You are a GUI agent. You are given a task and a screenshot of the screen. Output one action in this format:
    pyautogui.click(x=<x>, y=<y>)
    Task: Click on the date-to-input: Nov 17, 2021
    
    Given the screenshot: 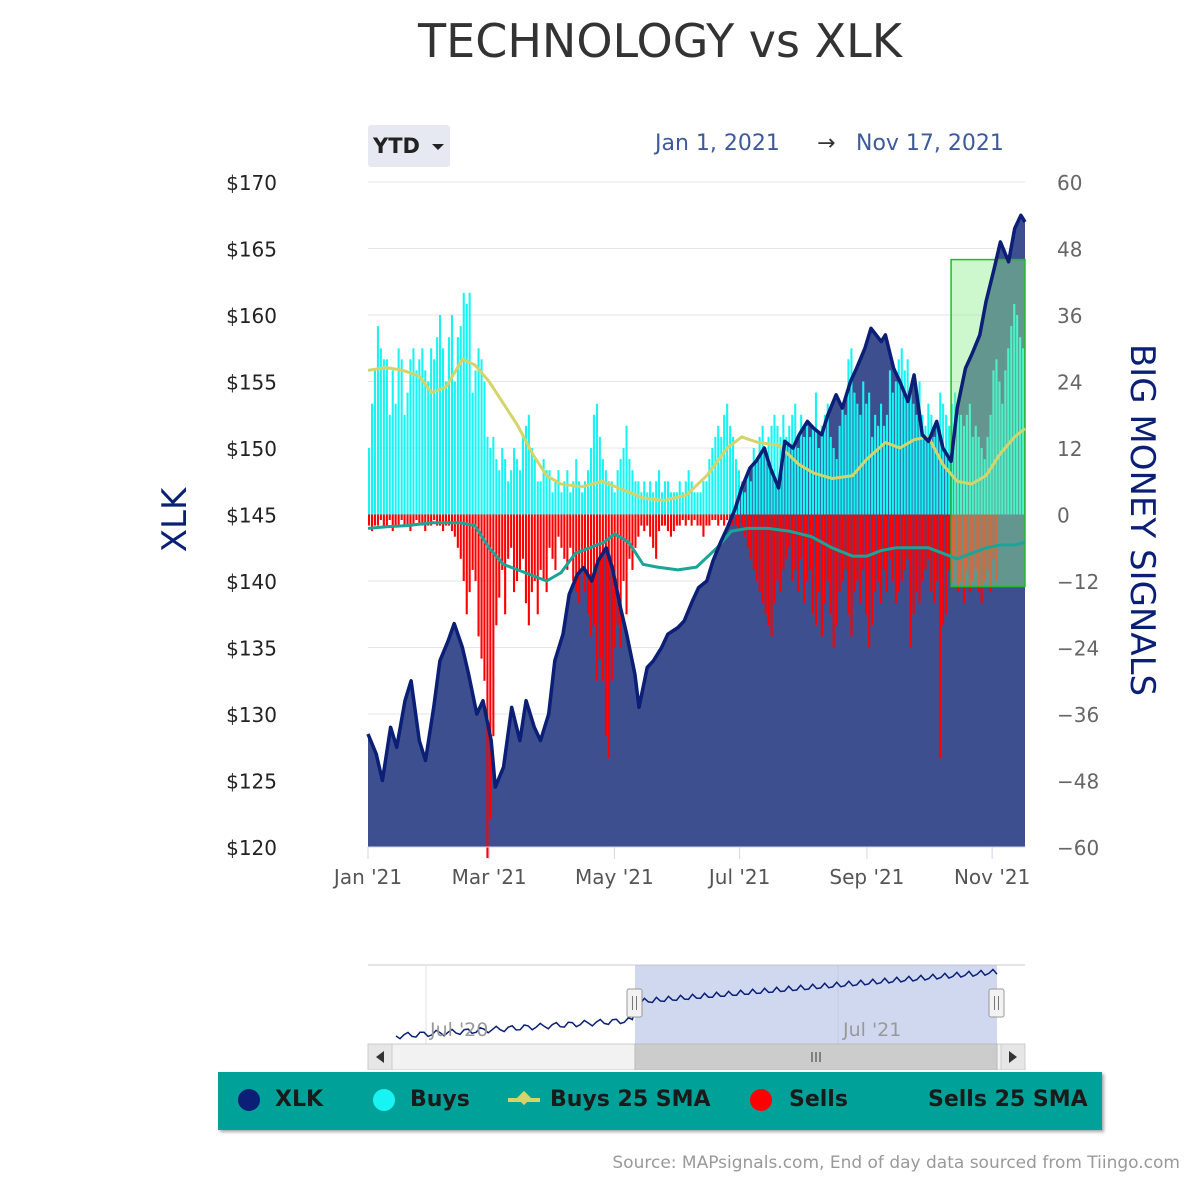 What is the action you would take?
    pyautogui.click(x=930, y=143)
    